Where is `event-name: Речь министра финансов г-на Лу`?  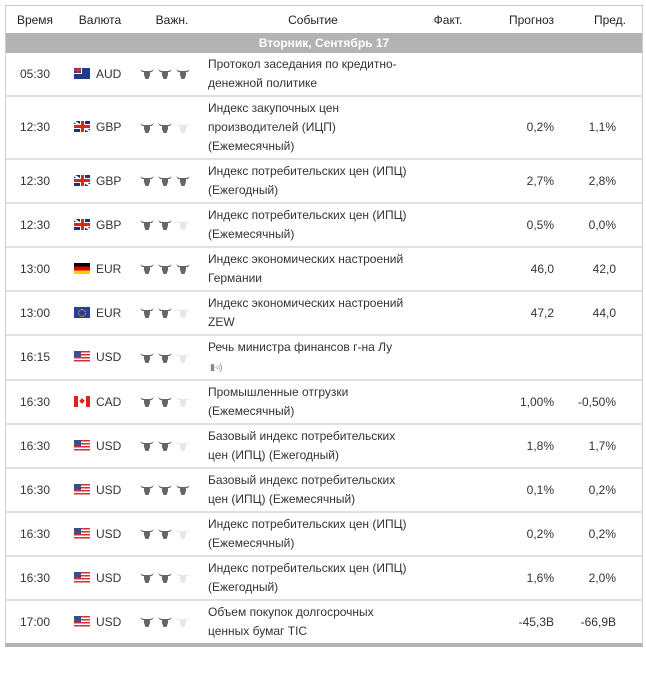
event-name: Речь министра финансов г-на Лу is located at coordinates (300, 347).